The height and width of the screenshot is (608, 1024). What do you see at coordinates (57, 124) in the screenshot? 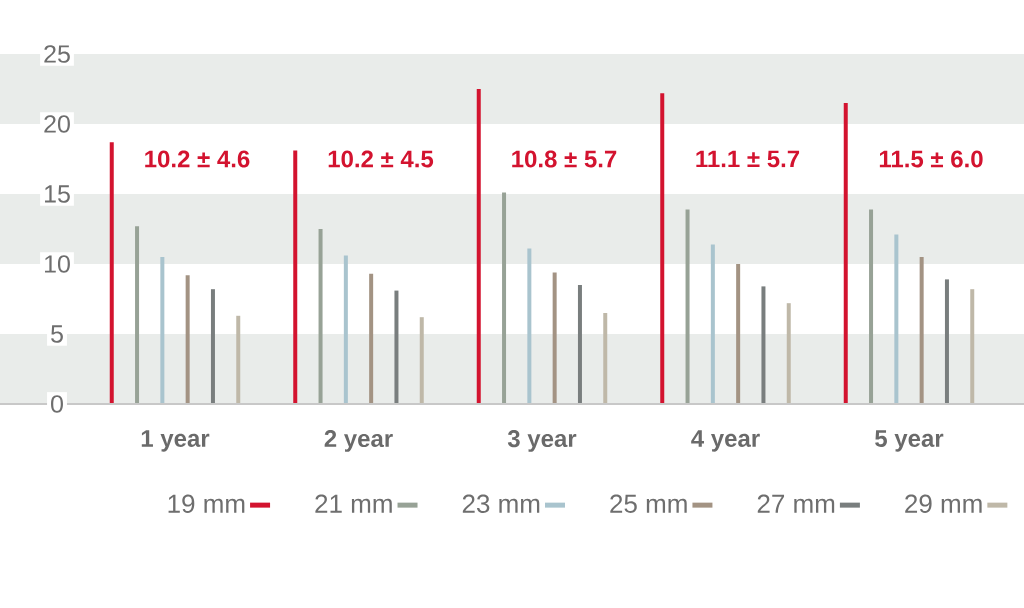
I see `y-tick-label: 20` at bounding box center [57, 124].